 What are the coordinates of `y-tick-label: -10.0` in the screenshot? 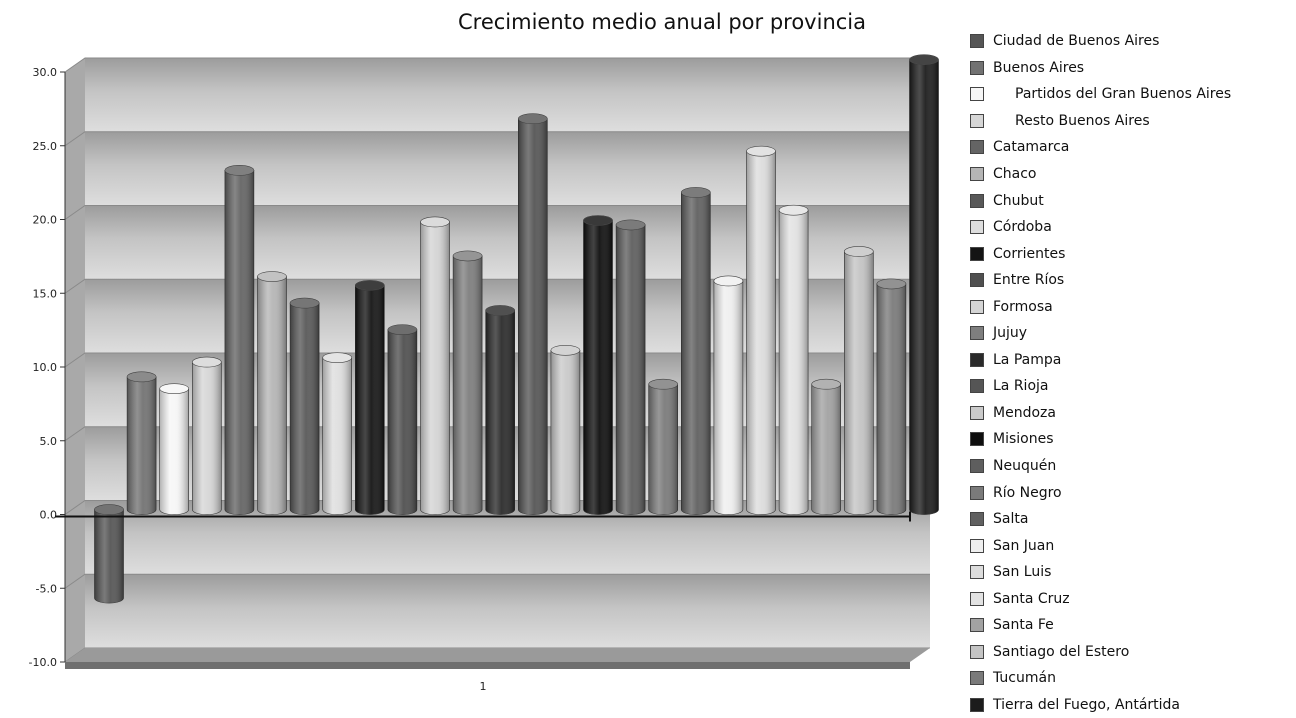 It's located at (43, 662).